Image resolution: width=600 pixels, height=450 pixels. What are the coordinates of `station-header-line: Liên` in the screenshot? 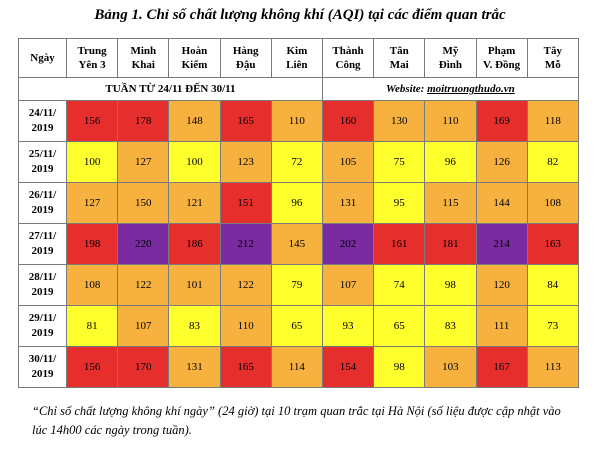 It's located at (297, 65).